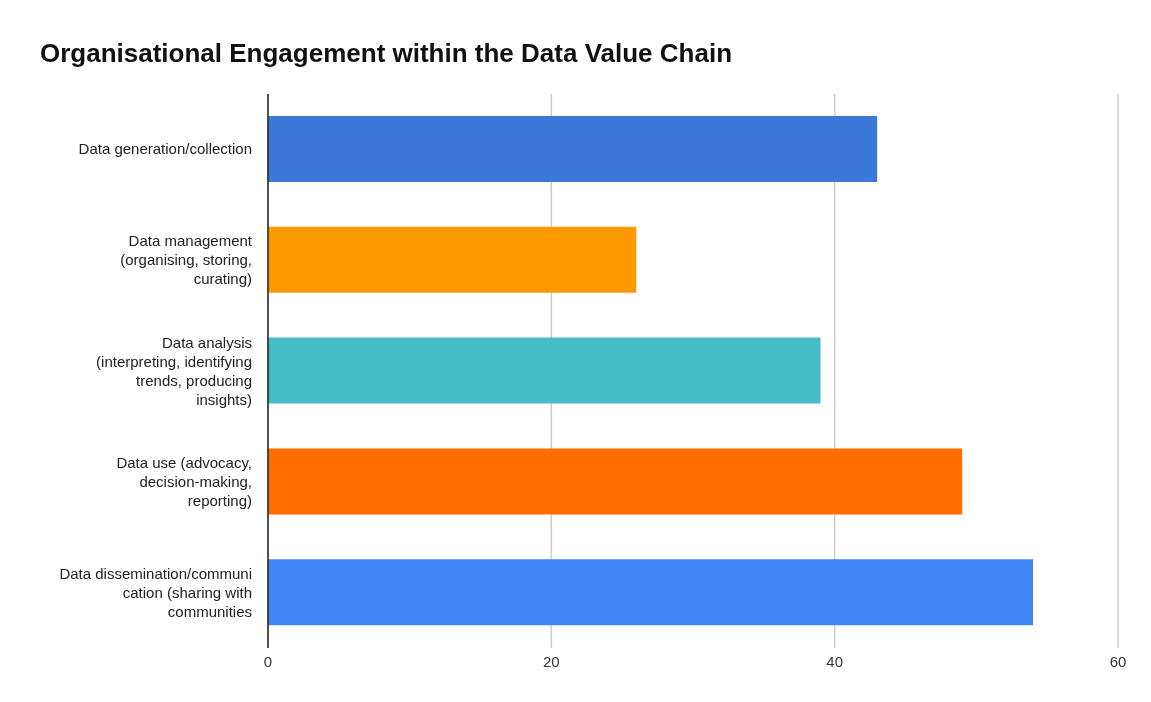  Describe the element at coordinates (551, 661) in the screenshot. I see `x-tick-label: 20` at that location.